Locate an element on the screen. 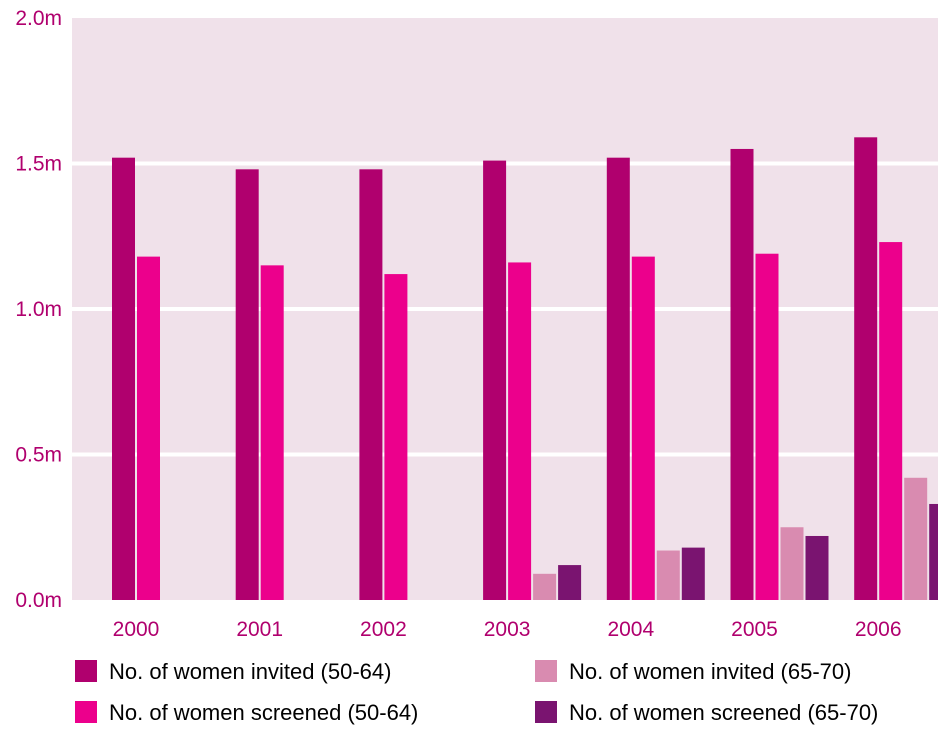 The image size is (938, 738). x-tick-label: 2003 is located at coordinates (507, 629).